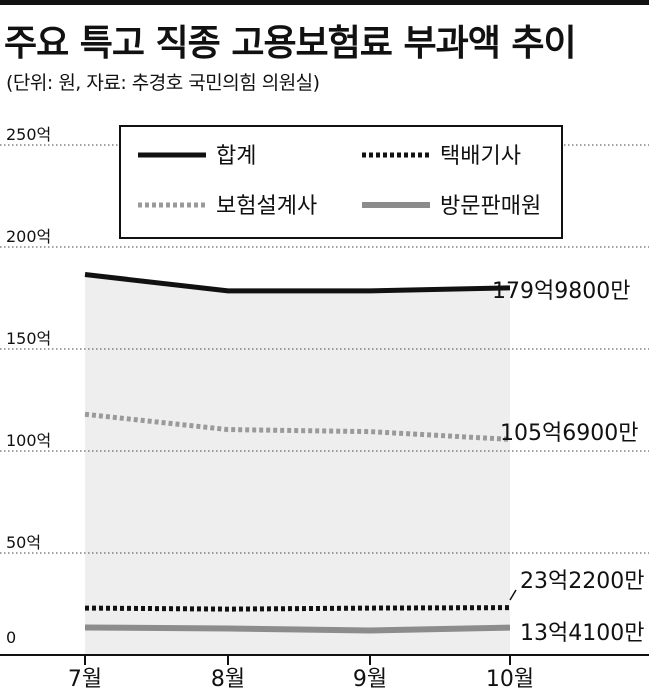 This screenshot has width=649, height=693. What do you see at coordinates (513, 595) in the screenshot?
I see `leader-line-delivery` at bounding box center [513, 595].